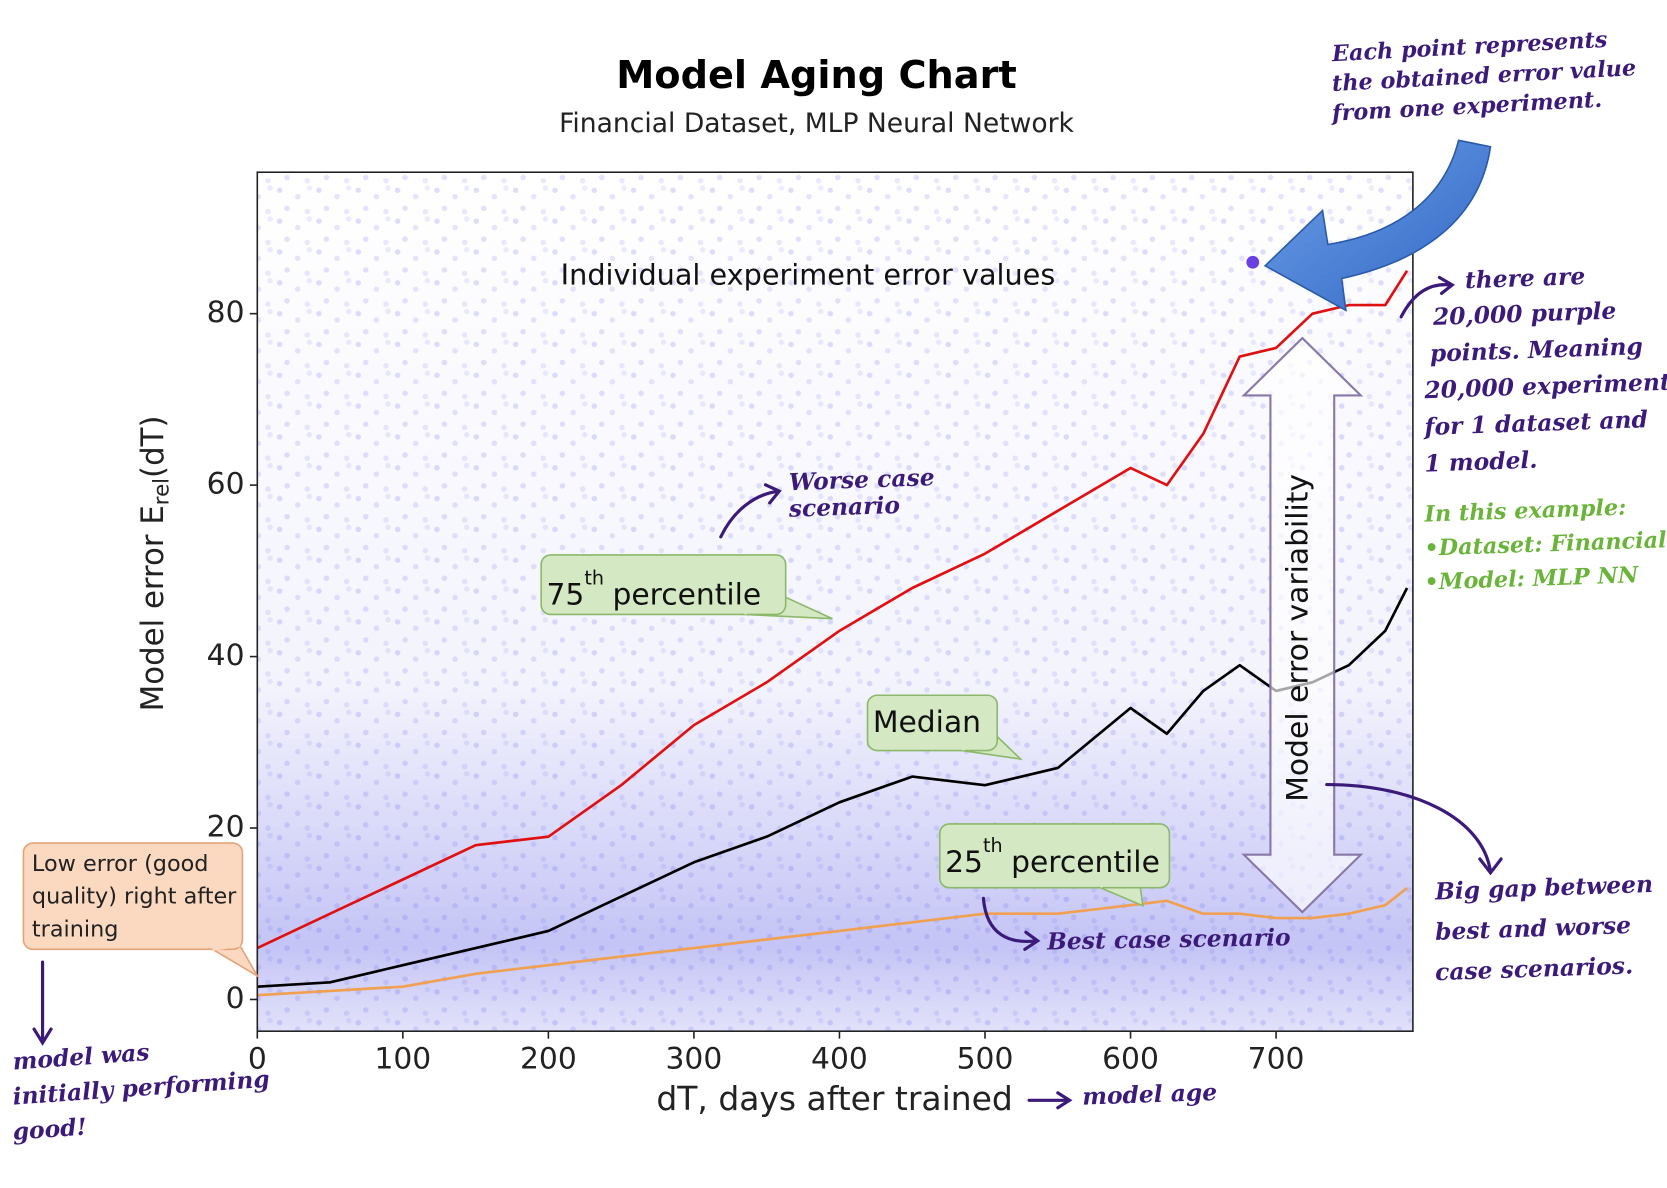 Image resolution: width=1667 pixels, height=1188 pixels. What do you see at coordinates (1535, 423) in the screenshot?
I see `handwritten-note: for 1 dataset and` at bounding box center [1535, 423].